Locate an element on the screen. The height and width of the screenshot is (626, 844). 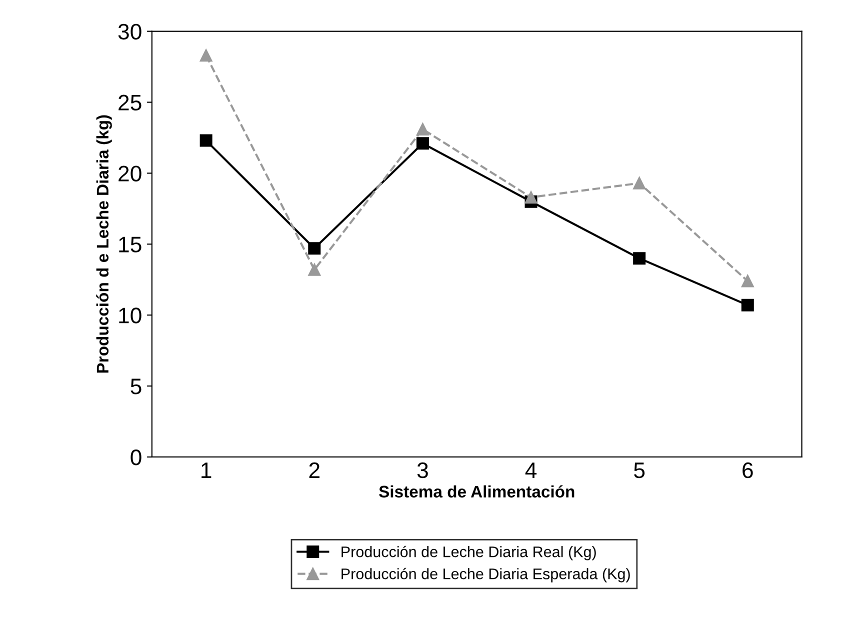
x-tick-label: 2 is located at coordinates (314, 470).